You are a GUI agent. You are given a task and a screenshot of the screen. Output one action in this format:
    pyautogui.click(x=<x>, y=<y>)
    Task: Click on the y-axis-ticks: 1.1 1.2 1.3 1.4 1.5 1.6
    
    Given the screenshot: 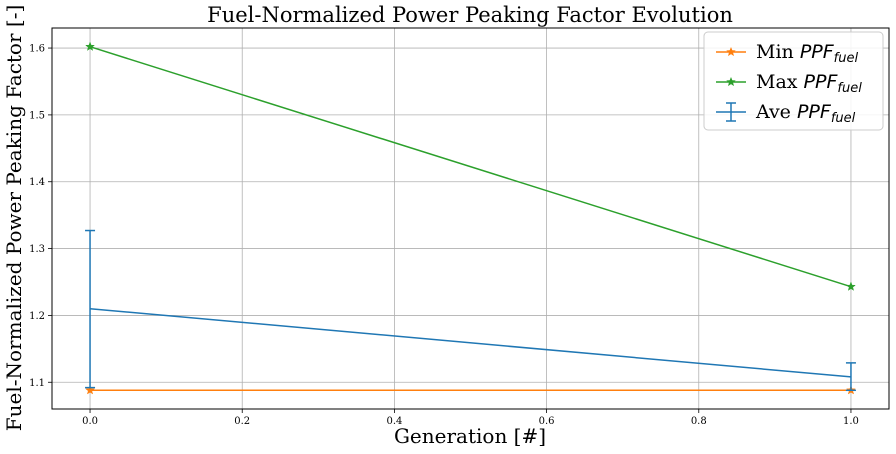 What is the action you would take?
    pyautogui.click(x=40, y=216)
    